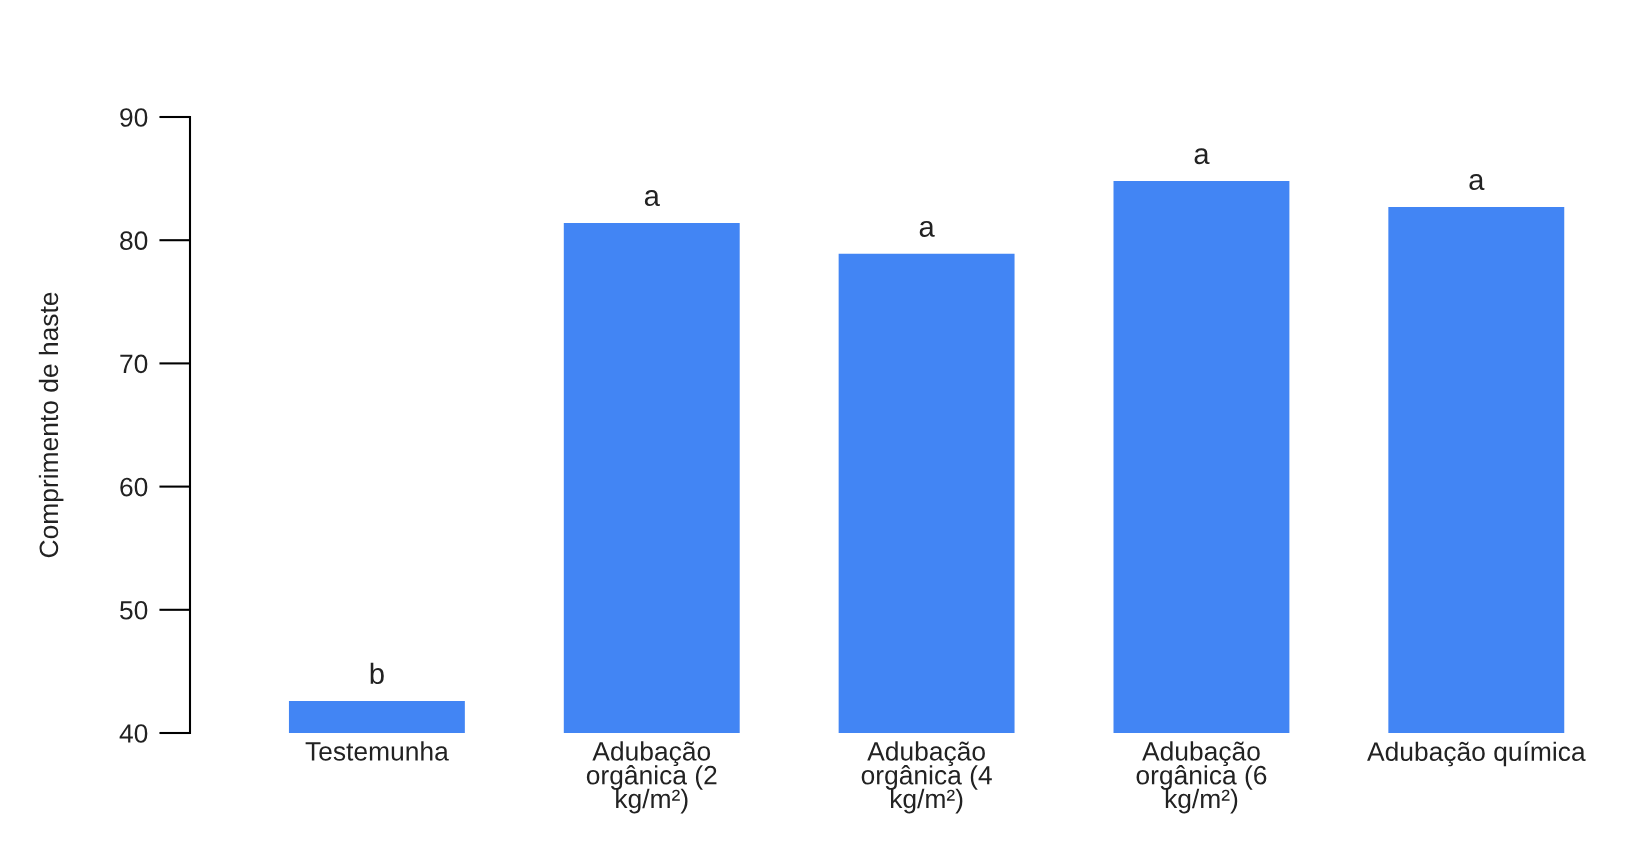  Describe the element at coordinates (51, 425) in the screenshot. I see `y-axis-title: Comprimento de haste` at that location.